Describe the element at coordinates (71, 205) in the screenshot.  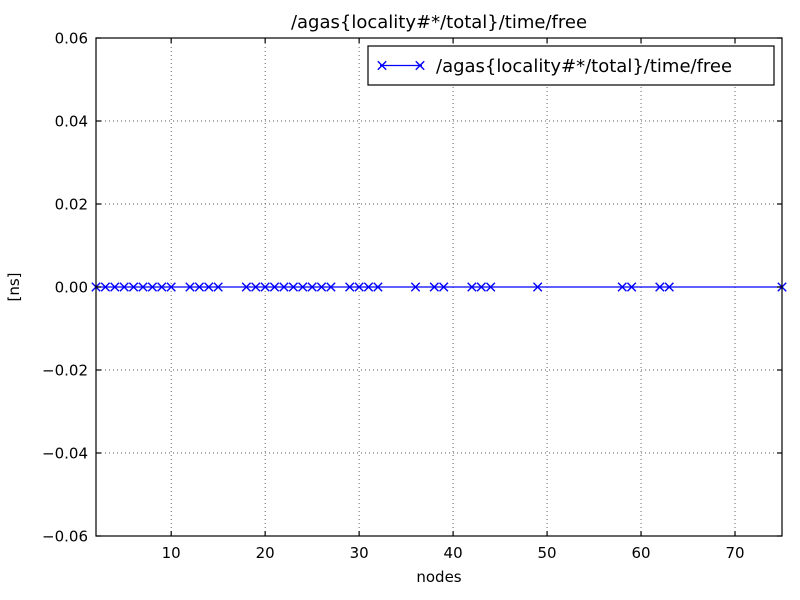
I see `y-tick-label: 0.02` at that location.